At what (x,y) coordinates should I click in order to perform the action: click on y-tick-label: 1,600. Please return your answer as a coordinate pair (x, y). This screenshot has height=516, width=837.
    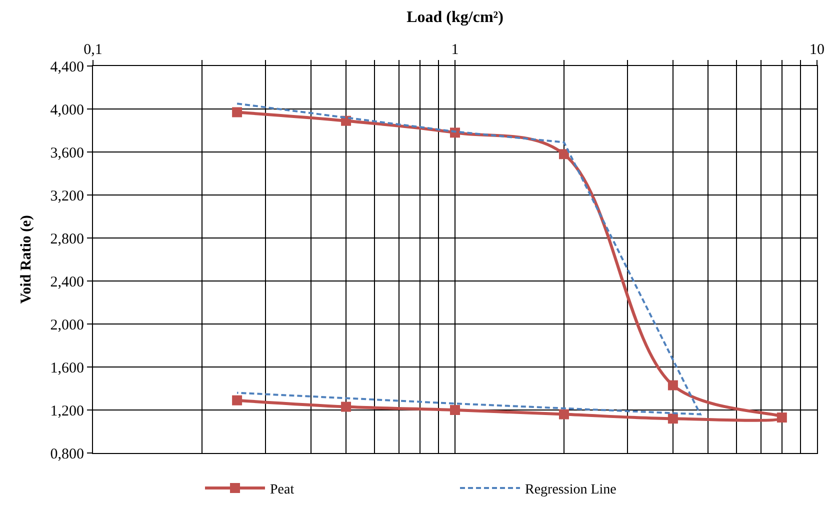
    Looking at the image, I should click on (67, 368).